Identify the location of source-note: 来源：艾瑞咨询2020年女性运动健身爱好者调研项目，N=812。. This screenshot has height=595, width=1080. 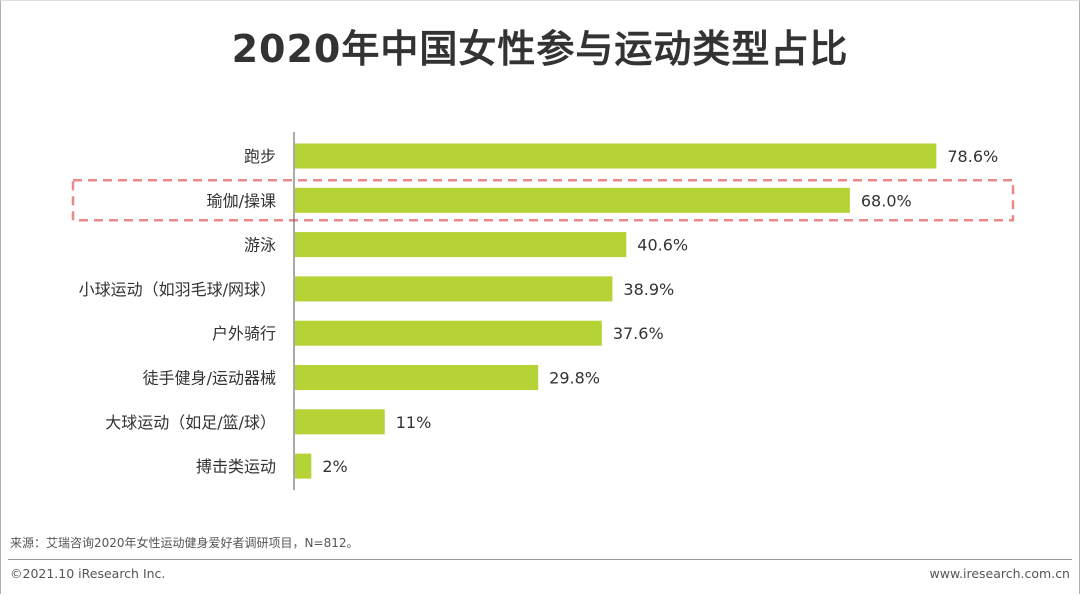
(184, 543).